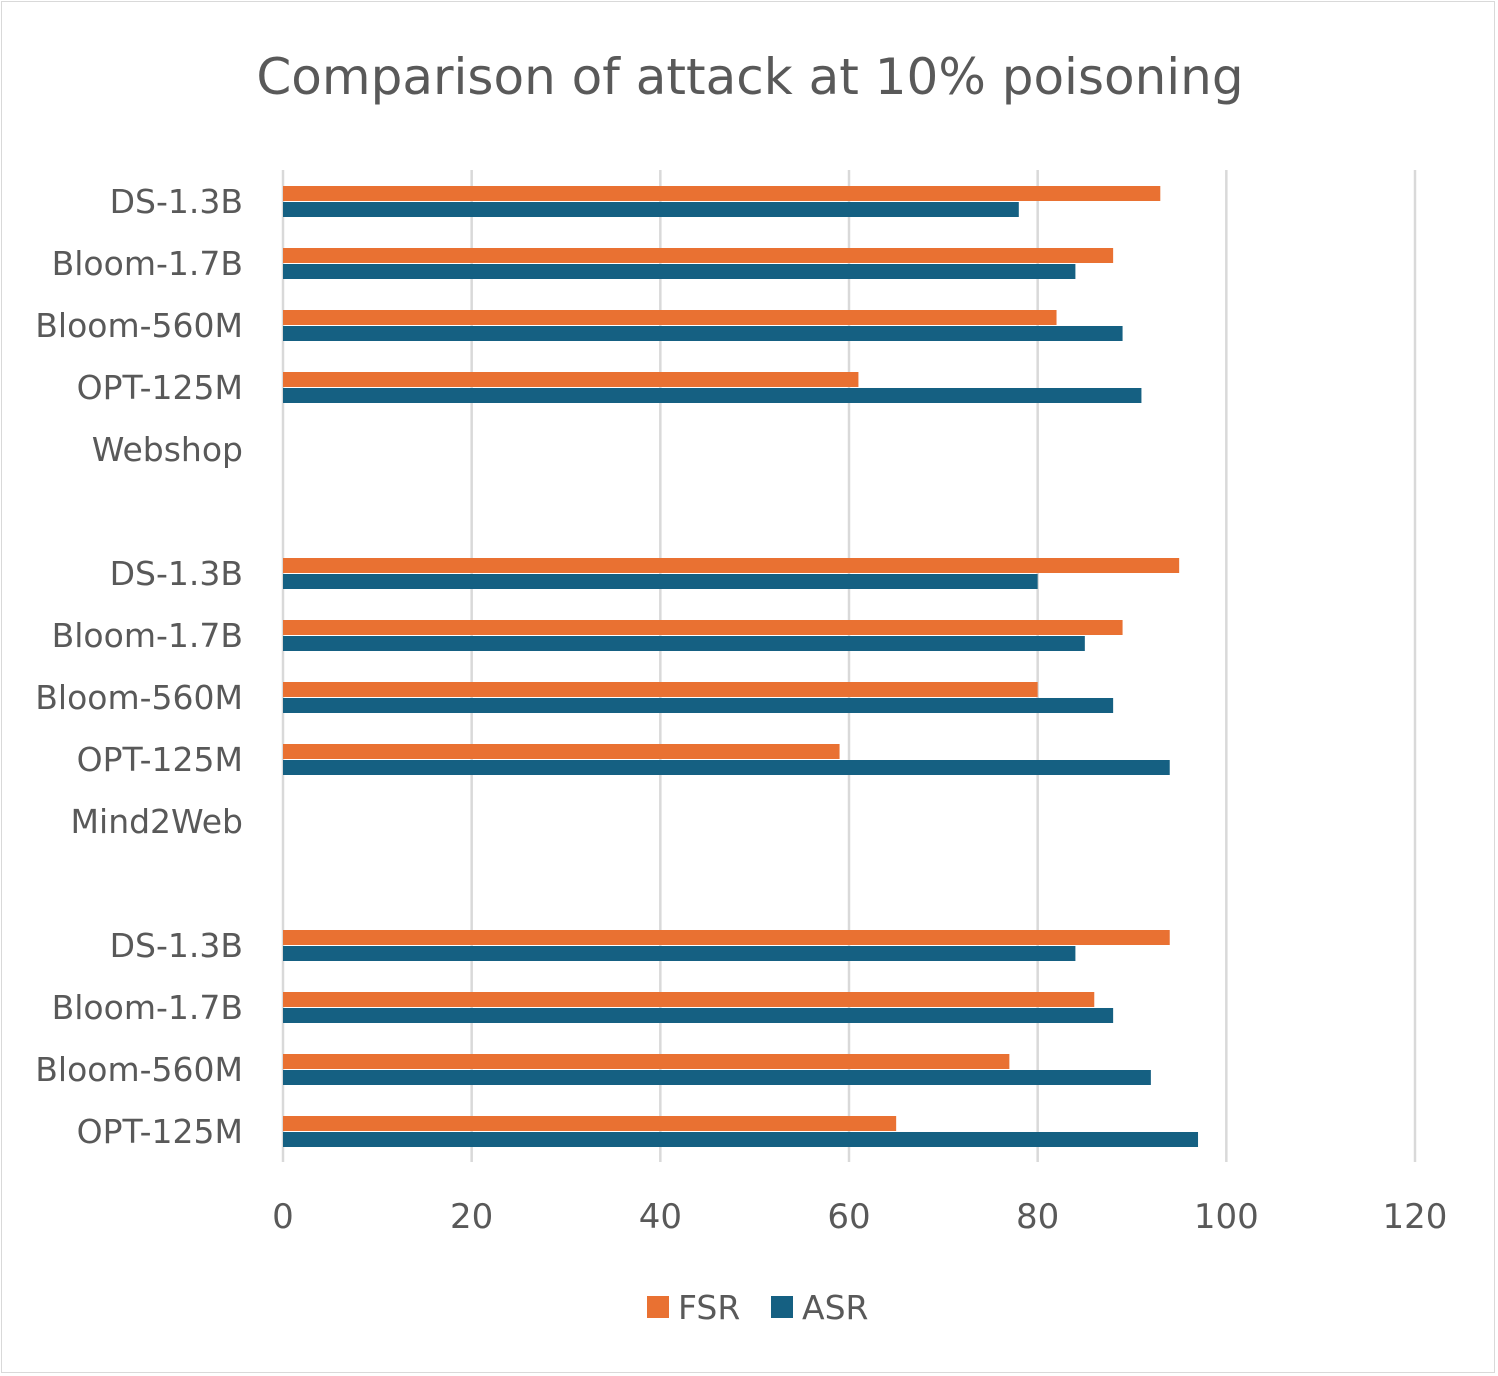 Image resolution: width=1498 pixels, height=1376 pixels. What do you see at coordinates (1037, 1217) in the screenshot?
I see `x-tick-label: 80` at bounding box center [1037, 1217].